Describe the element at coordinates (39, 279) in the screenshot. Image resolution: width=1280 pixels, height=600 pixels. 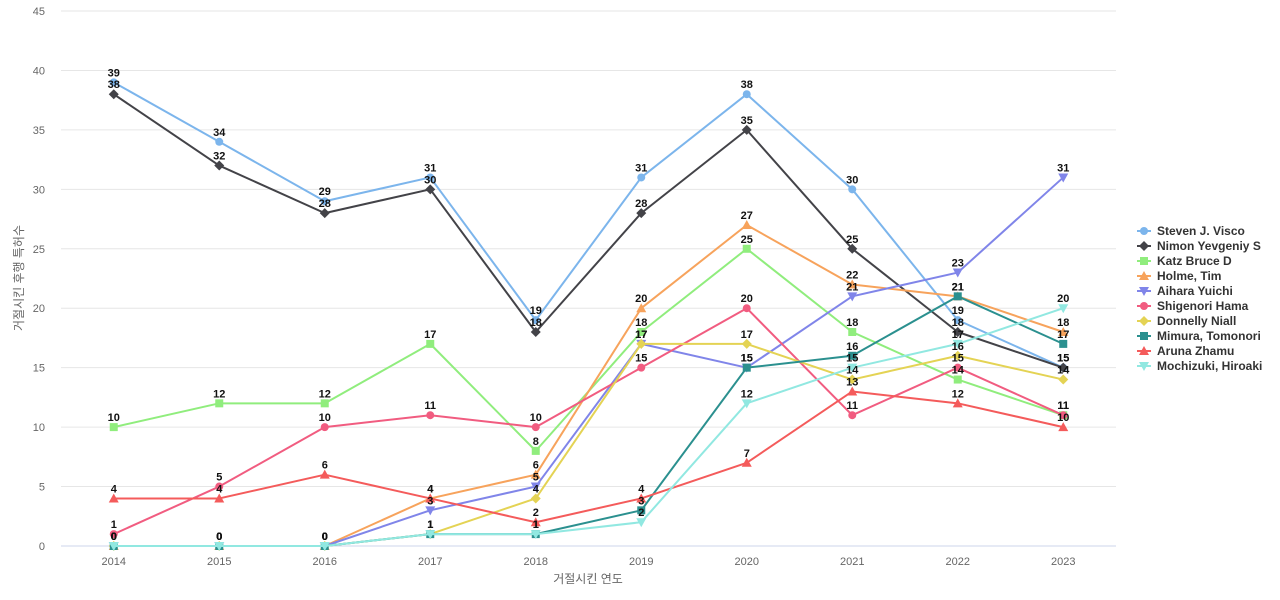
I see `y-axis-ticks: 0 5 10 15 20 25 30 35 40 45` at that location.